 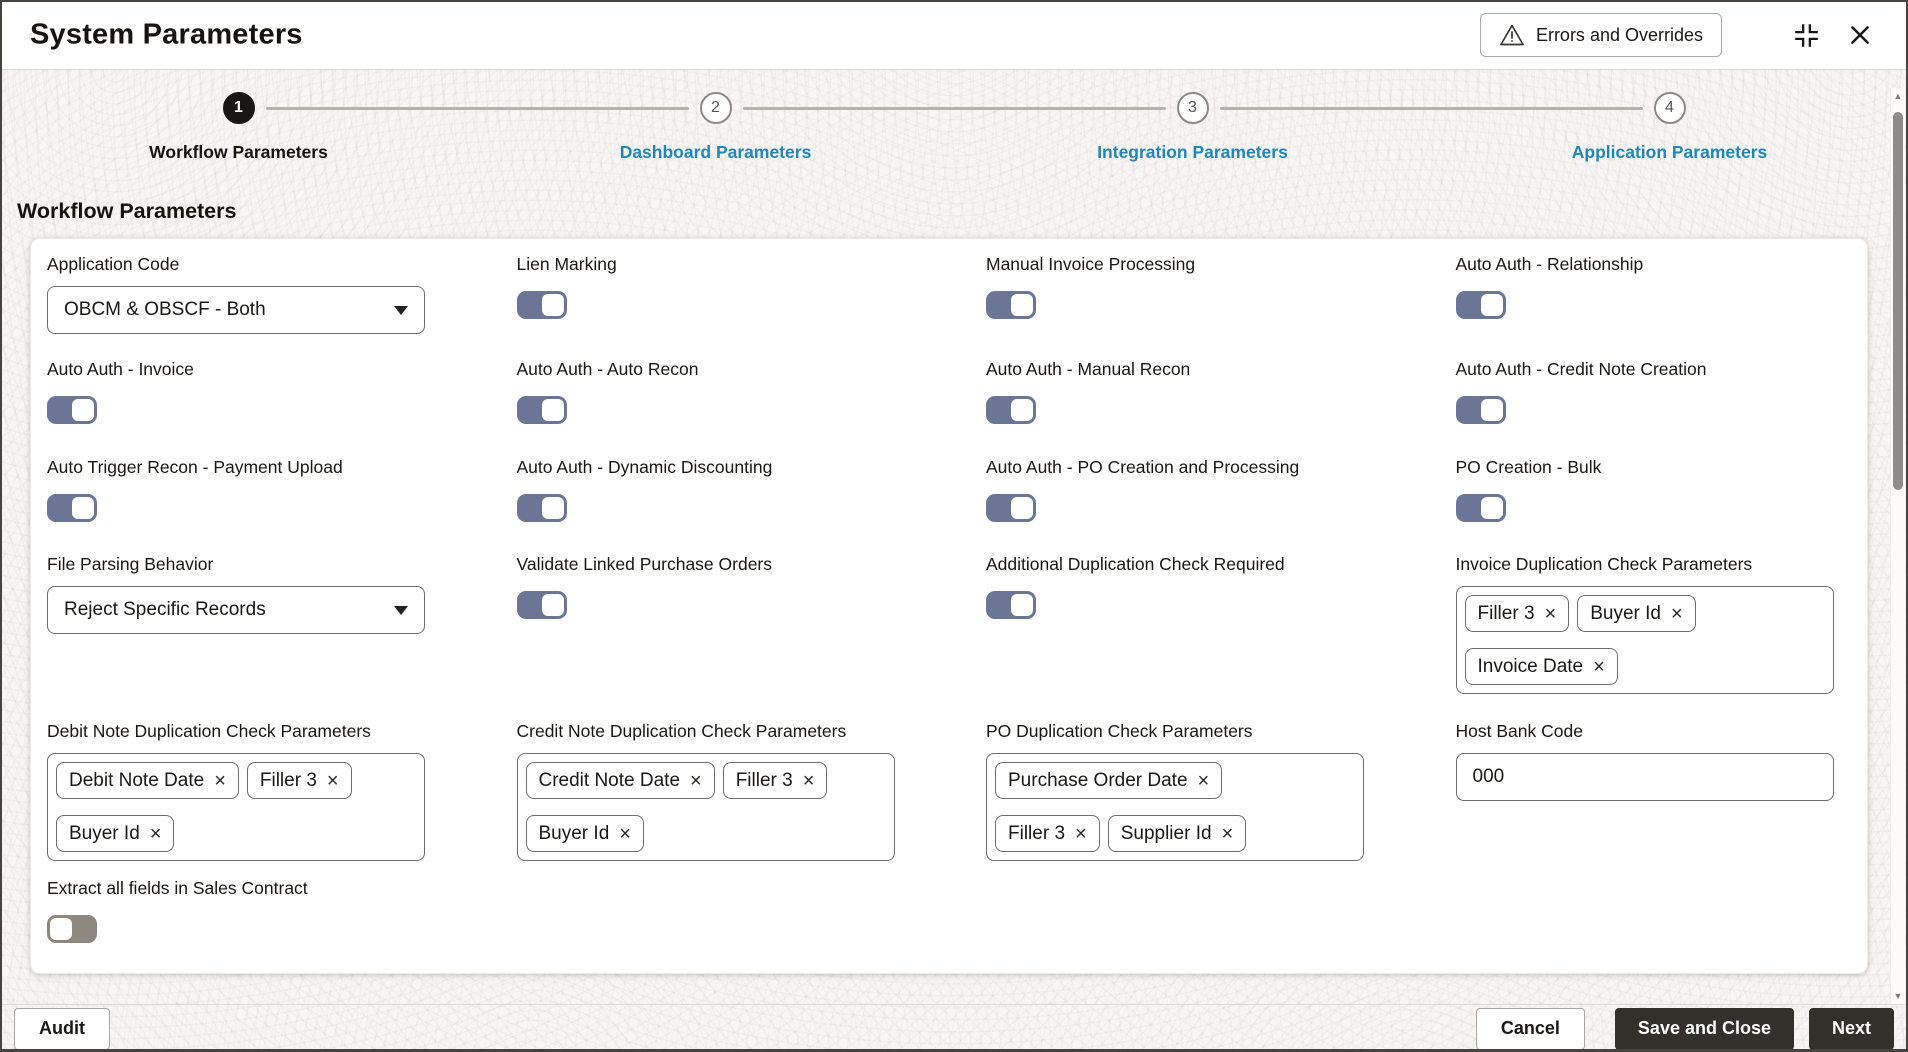 I want to click on scrollbar-thumb, so click(x=1898, y=301).